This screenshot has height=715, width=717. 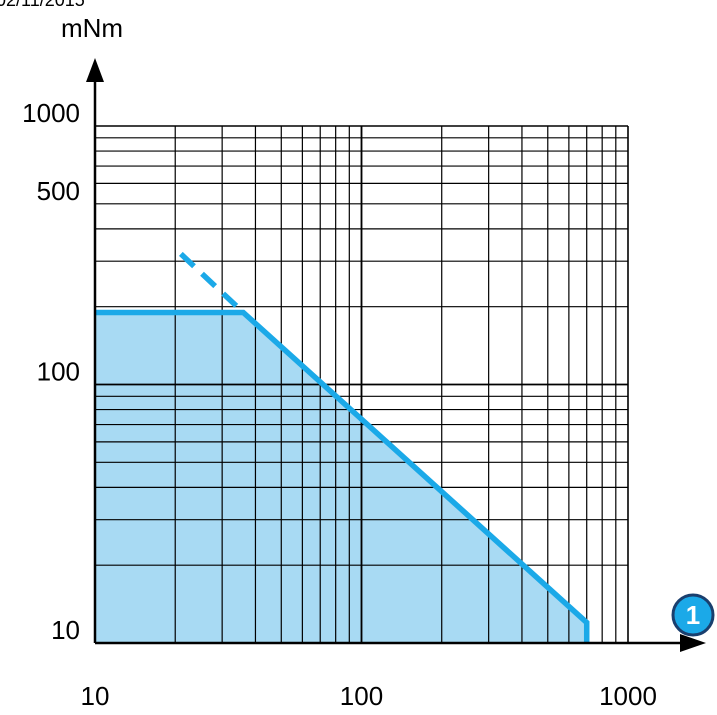 I want to click on dashed-extension-line, so click(x=212, y=283).